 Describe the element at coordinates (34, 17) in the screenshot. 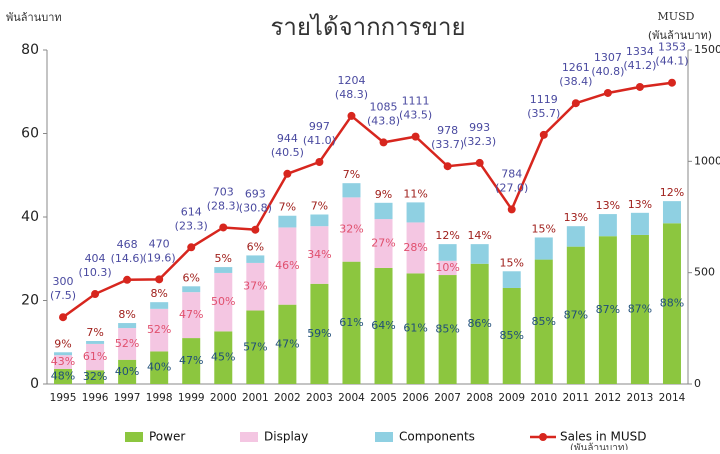

I see `y-axis-title: พันล้านบาท` at that location.